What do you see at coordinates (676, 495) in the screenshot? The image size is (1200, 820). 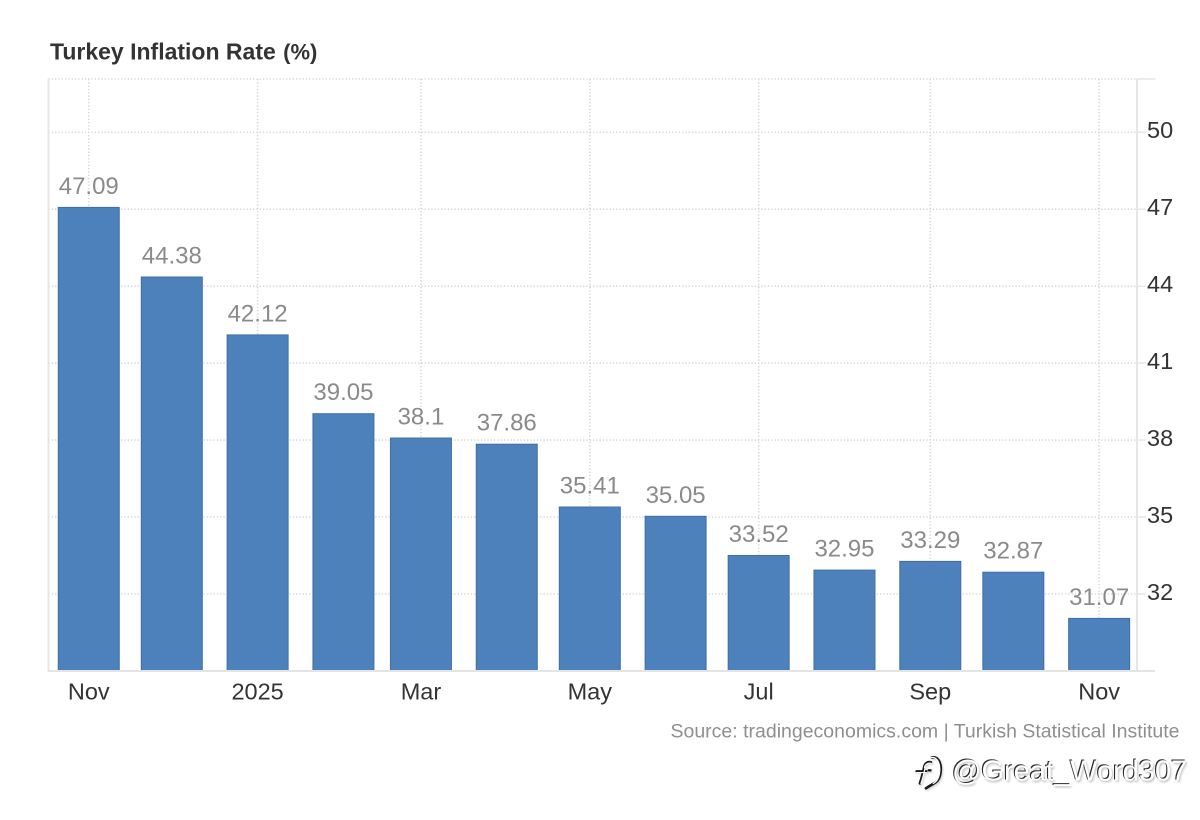 I see `svg-text: 35.05` at bounding box center [676, 495].